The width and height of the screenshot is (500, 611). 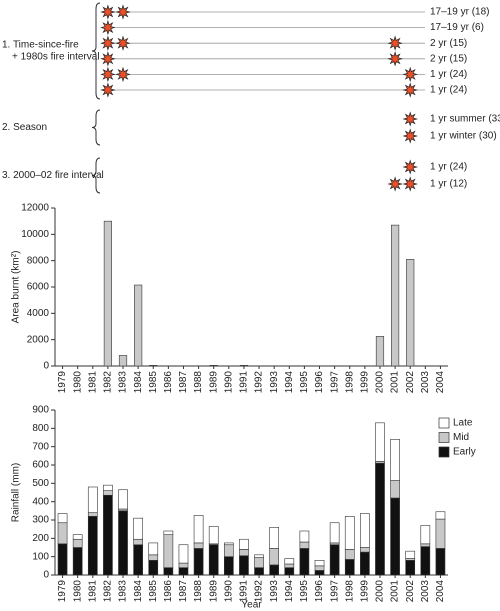 I want to click on y-tick-label: 8000, so click(x=38, y=260).